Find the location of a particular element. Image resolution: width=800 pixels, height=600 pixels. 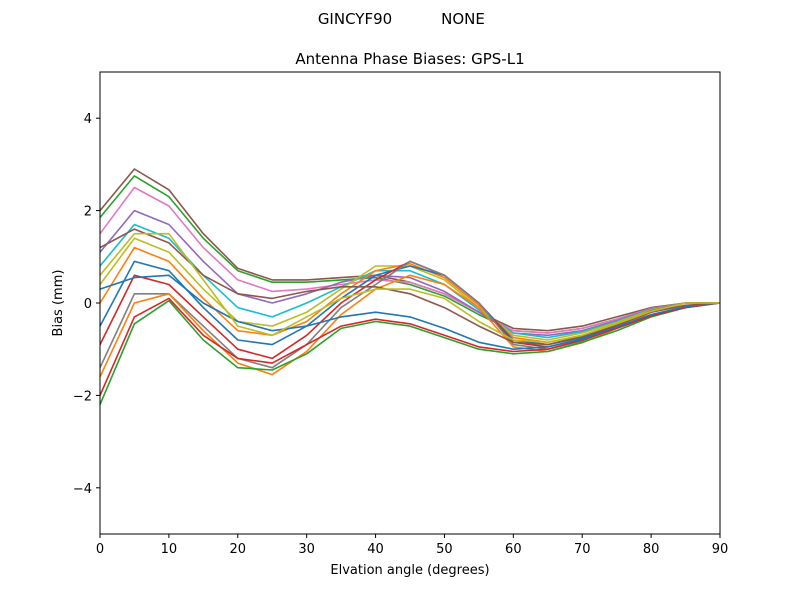

chart-suptitle-right: NONE is located at coordinates (463, 19).